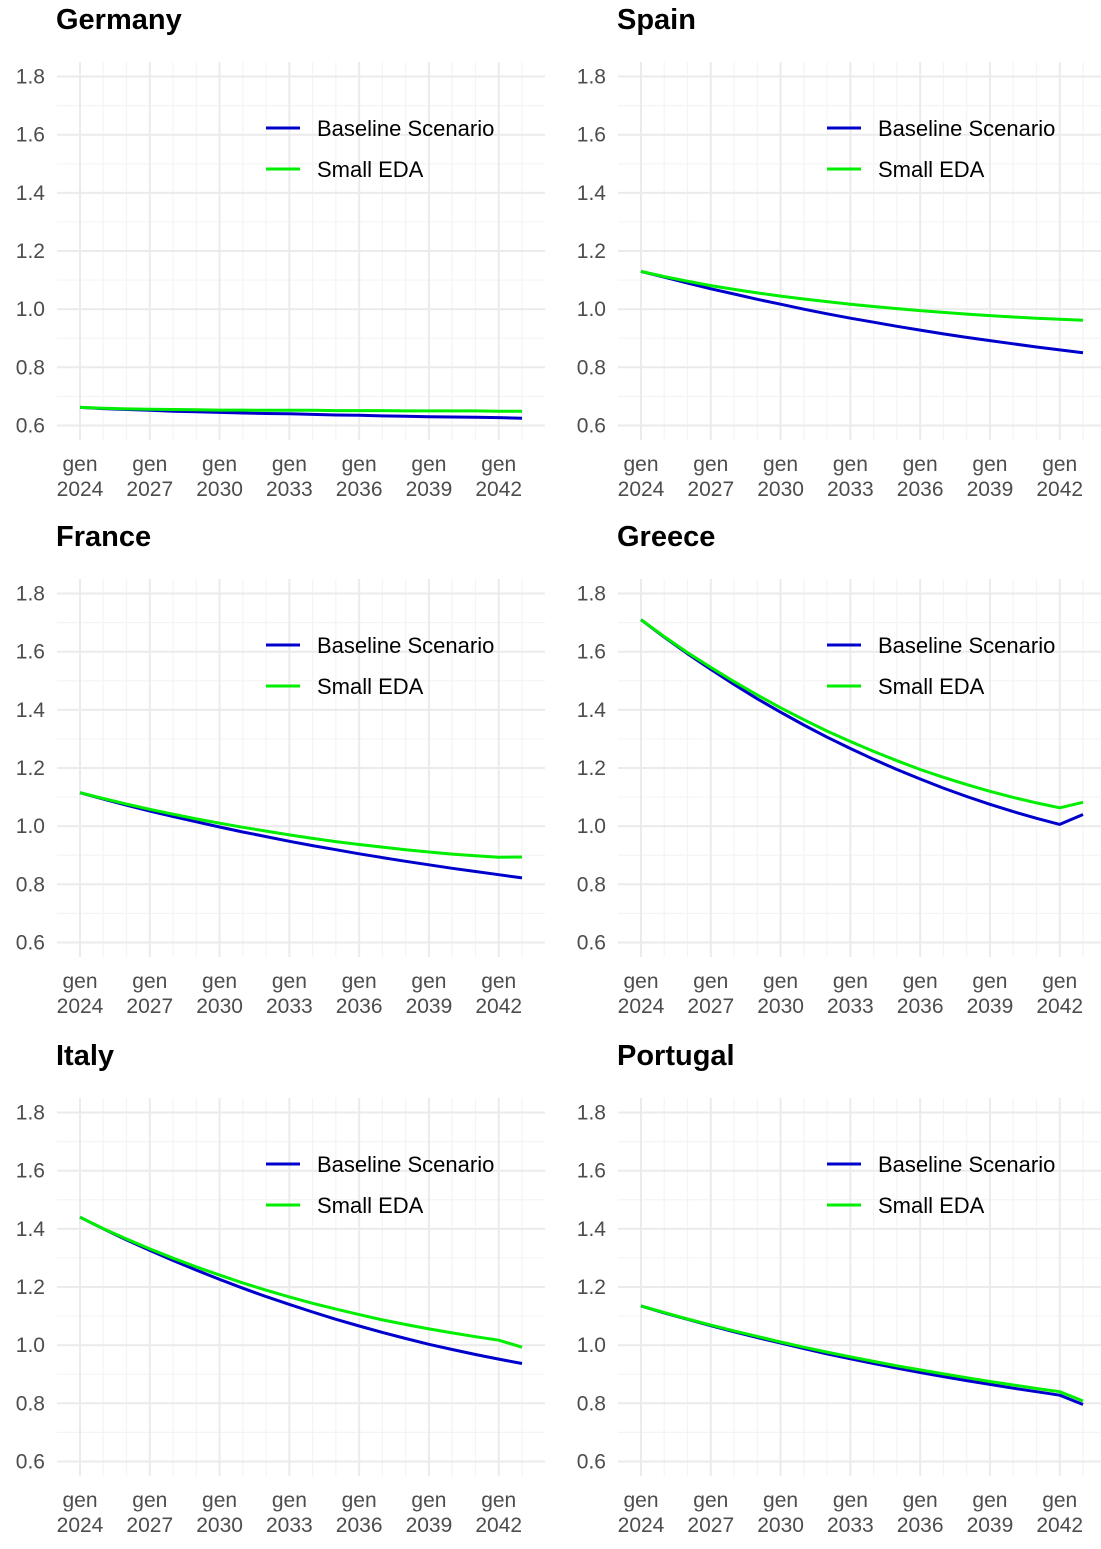  I want to click on chart-title: Spain, so click(656, 20).